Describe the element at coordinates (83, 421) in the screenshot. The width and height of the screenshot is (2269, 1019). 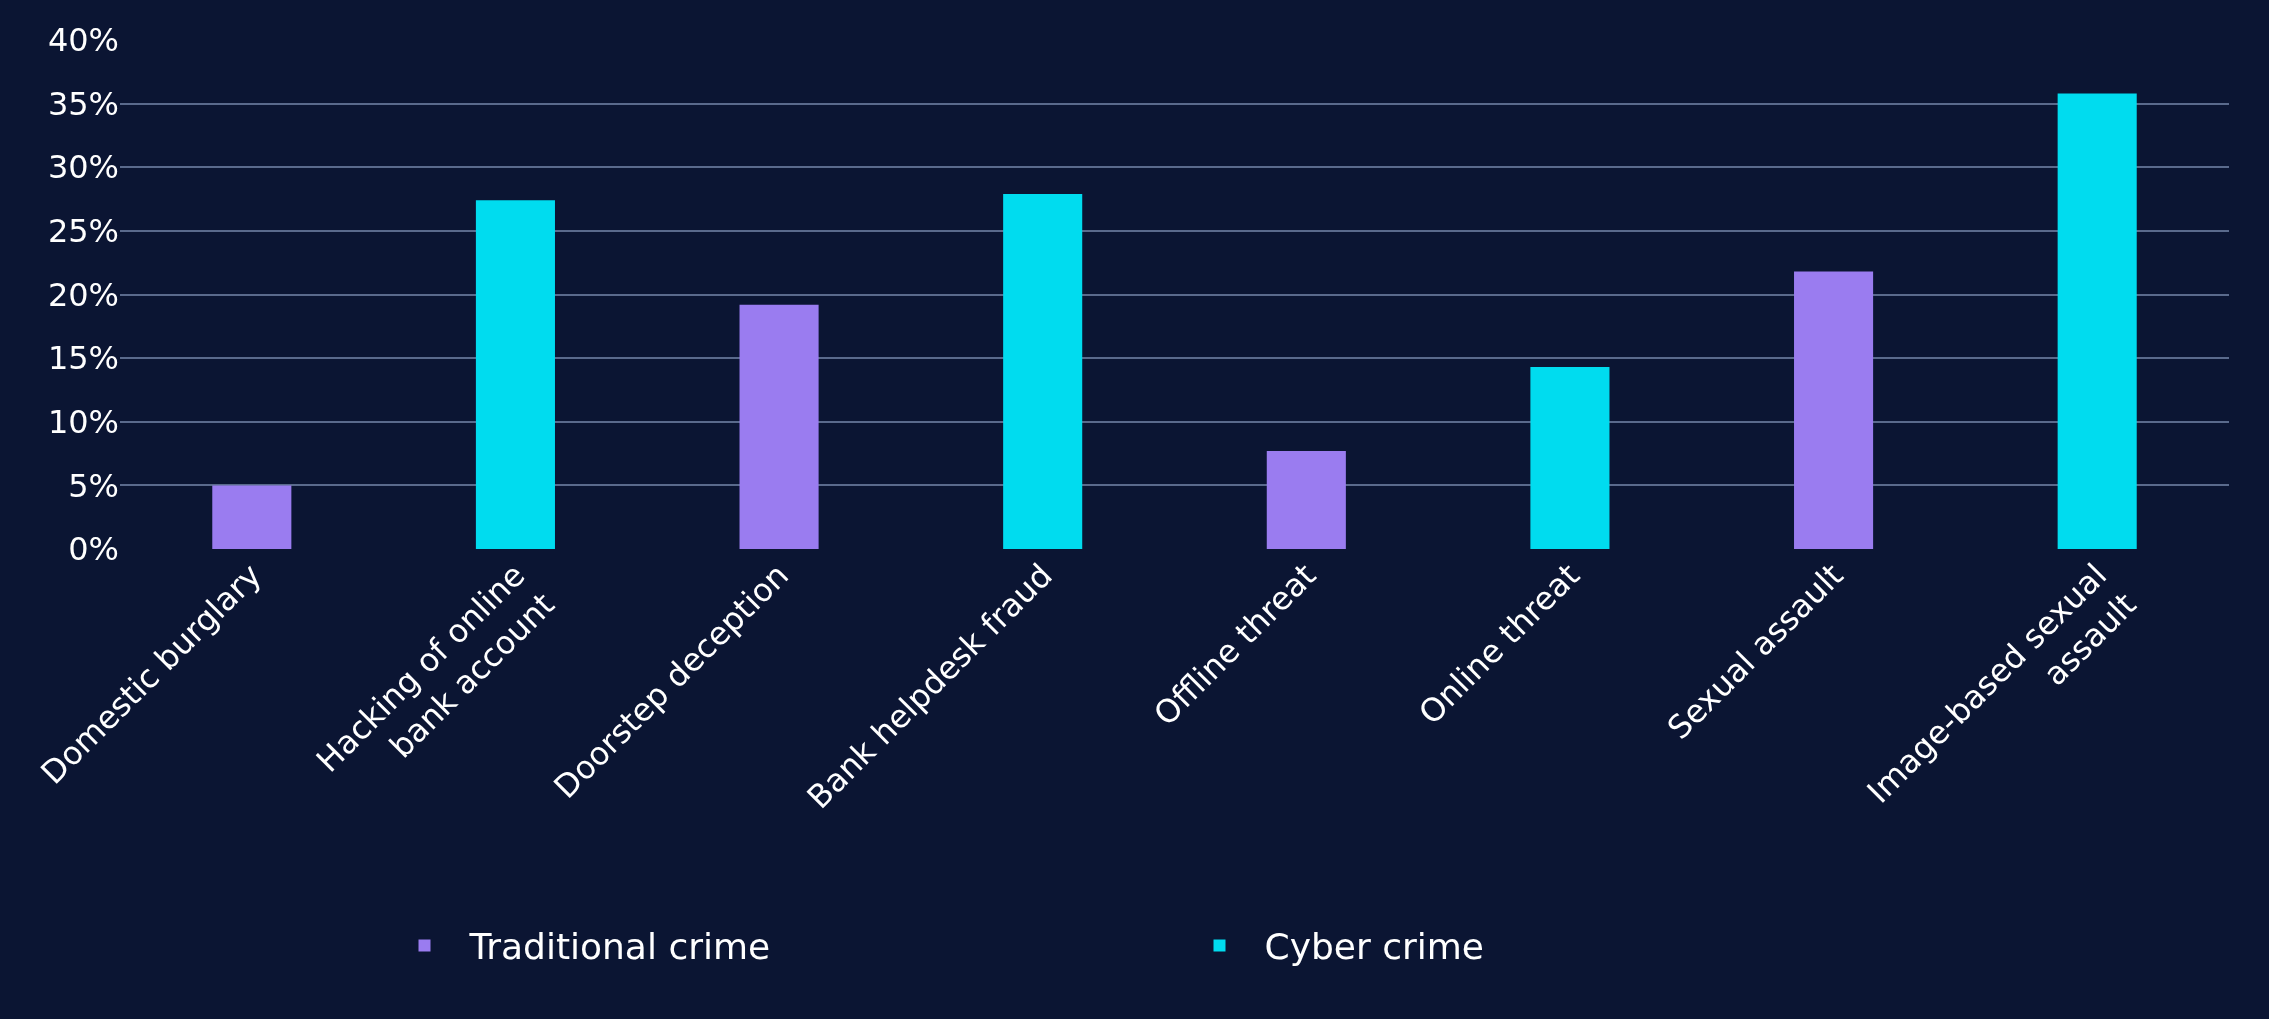
I see `y-tick-label: 10%` at that location.